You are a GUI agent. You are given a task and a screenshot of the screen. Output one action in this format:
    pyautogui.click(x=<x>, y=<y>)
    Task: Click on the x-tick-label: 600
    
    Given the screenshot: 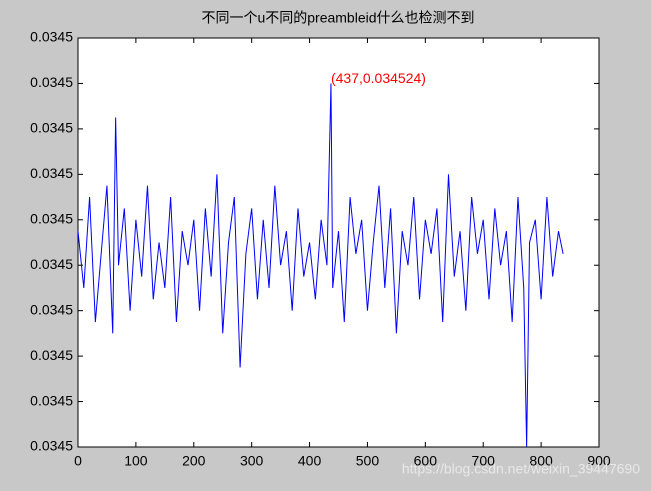 What is the action you would take?
    pyautogui.click(x=426, y=461)
    